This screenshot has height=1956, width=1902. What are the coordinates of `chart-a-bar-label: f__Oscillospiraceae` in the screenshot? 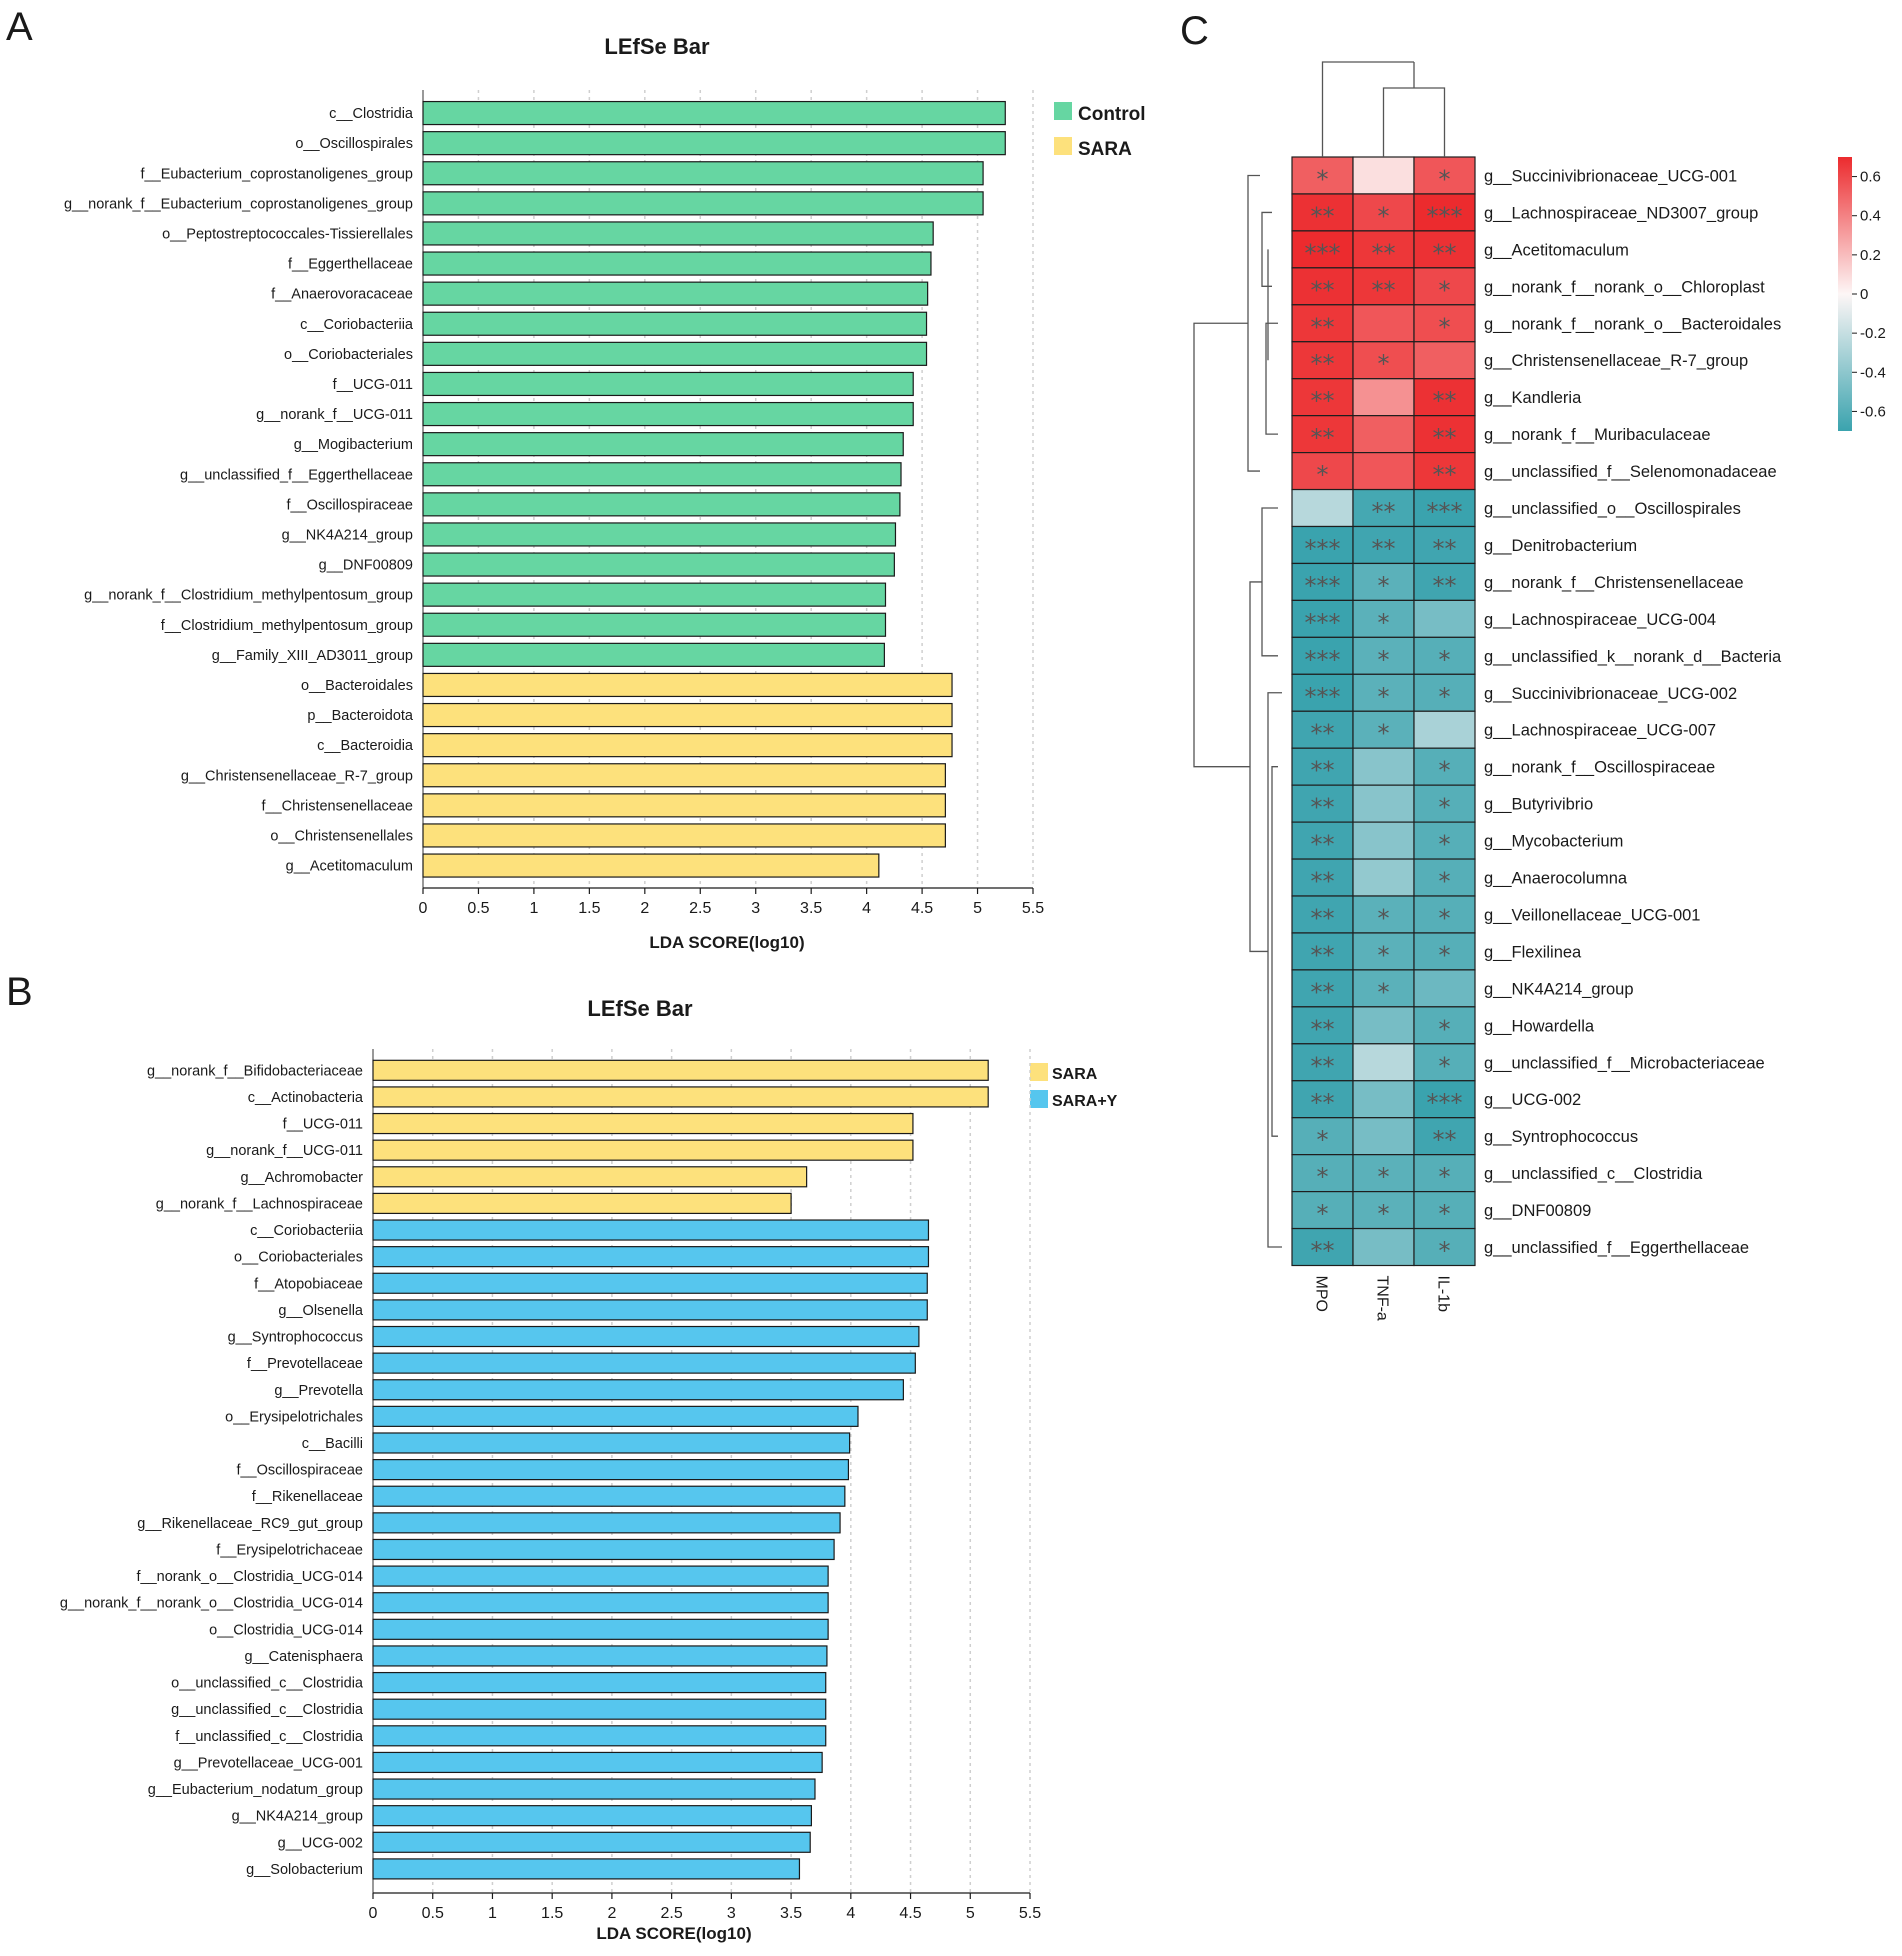 It's located at (349, 505).